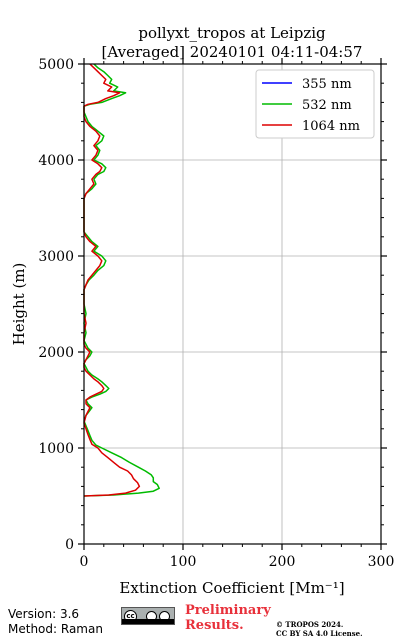  I want to click on y-tick-label: 1000, so click(56, 449).